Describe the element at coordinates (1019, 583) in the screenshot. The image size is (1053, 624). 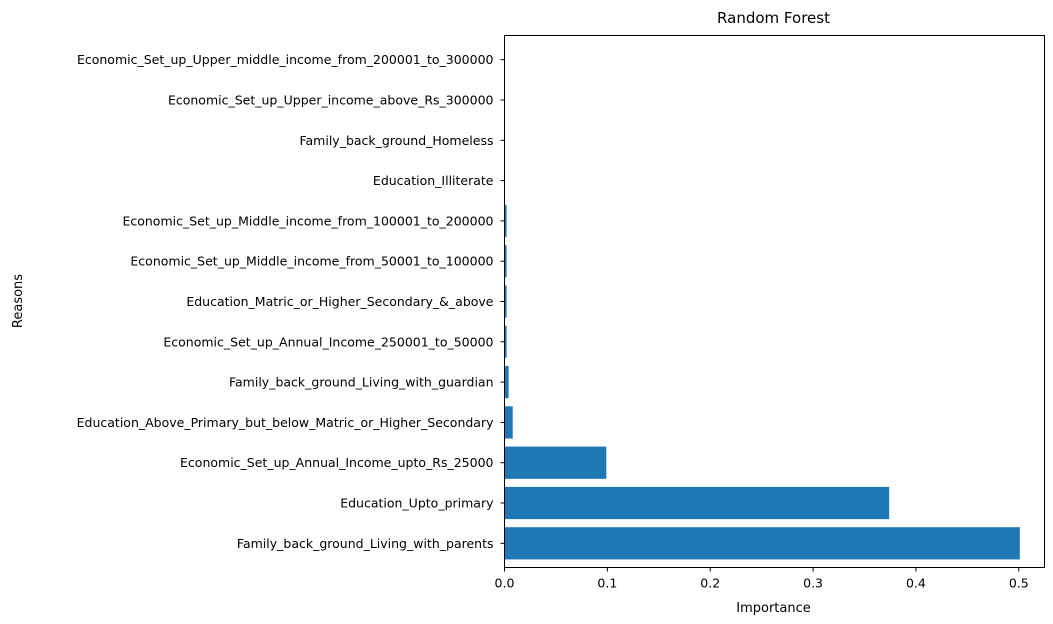
I see `x-tick-label: 0.5` at that location.